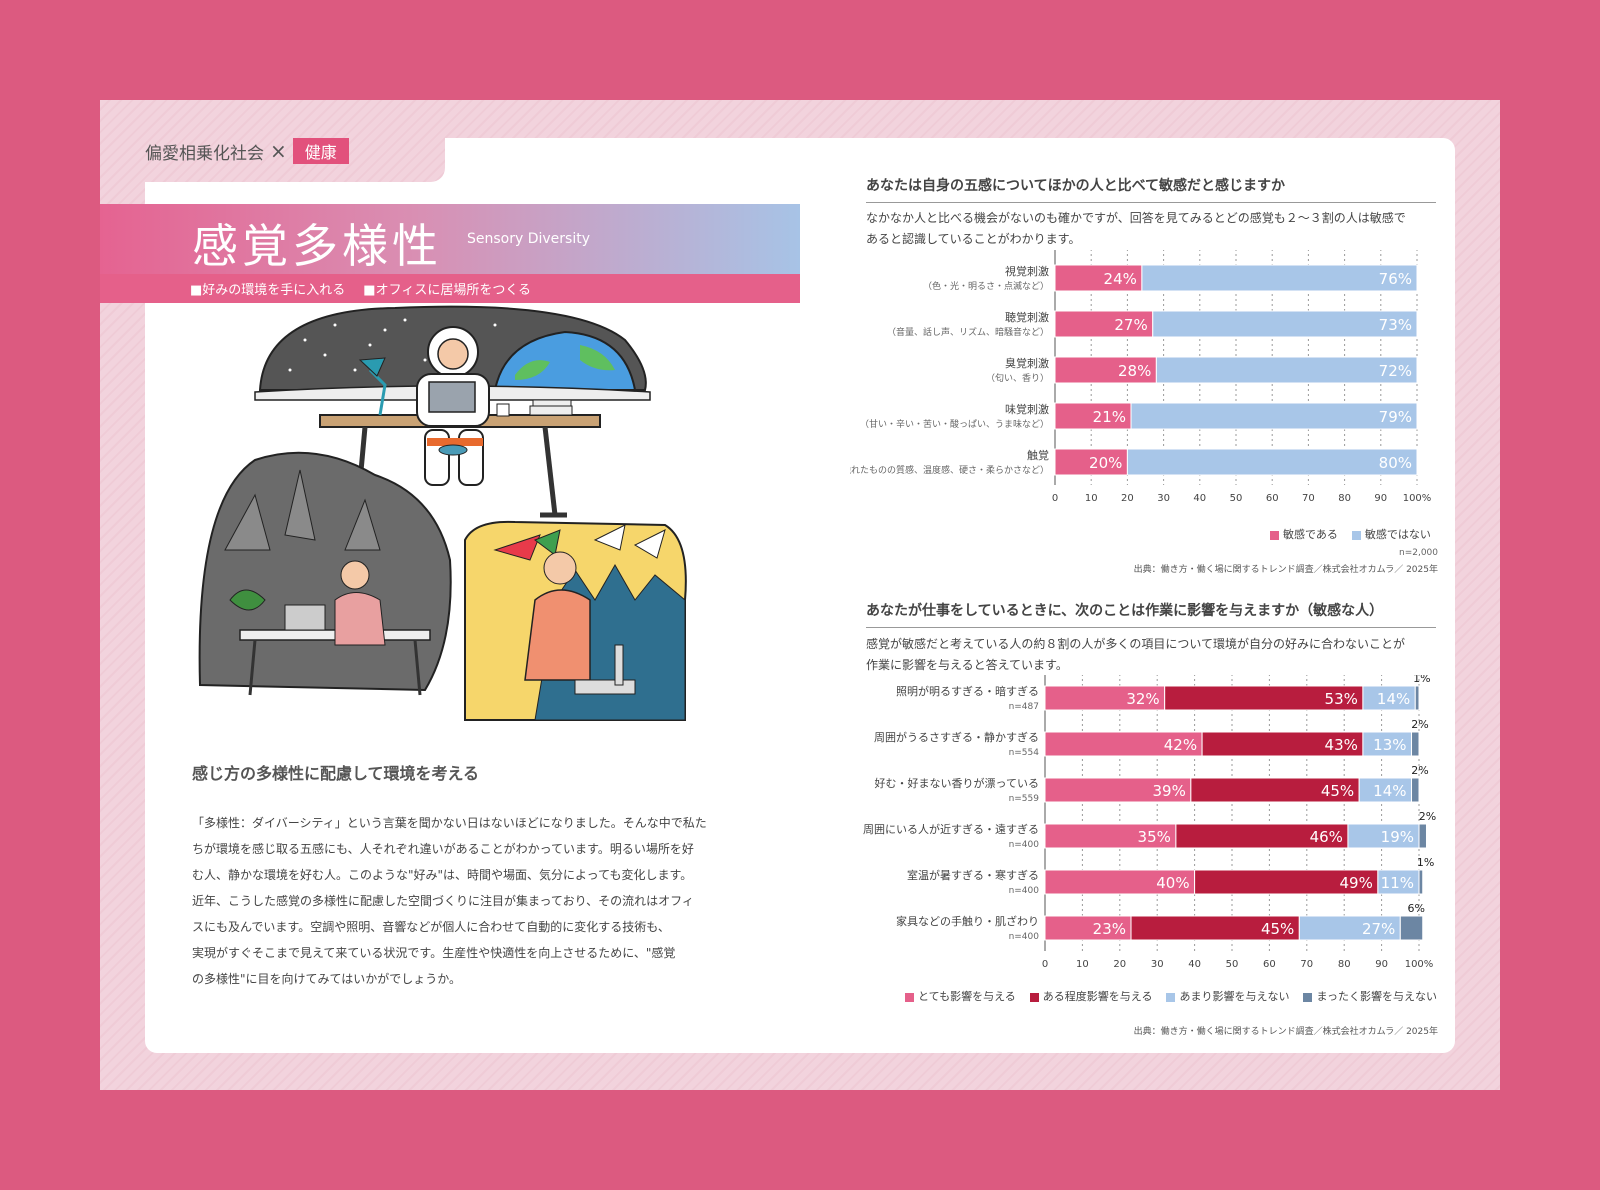  I want to click on legend-item: ある程度影響を与える, so click(1091, 996).